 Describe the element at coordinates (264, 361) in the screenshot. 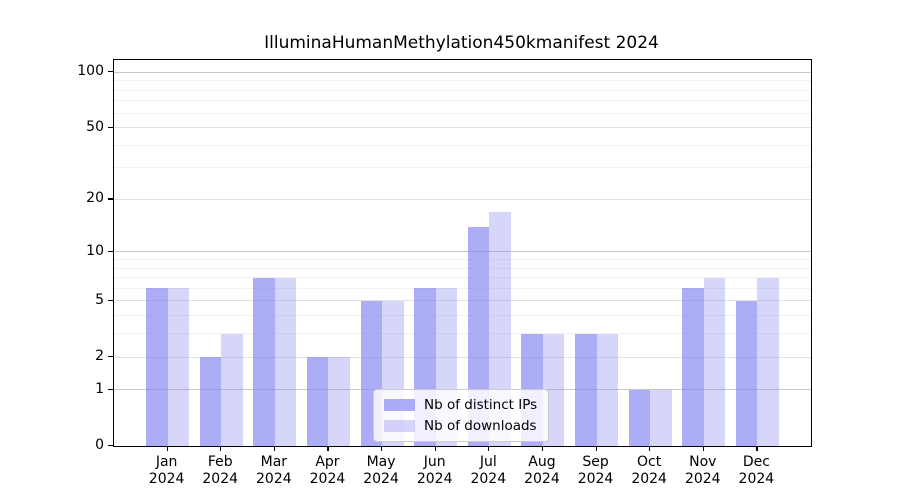

I see `bar-ips-mar` at that location.